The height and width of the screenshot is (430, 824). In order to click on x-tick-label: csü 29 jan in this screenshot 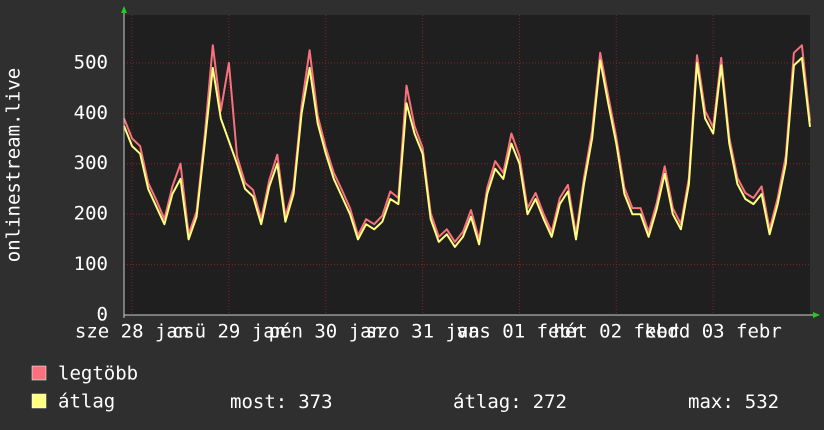, I will do `click(229, 332)`.